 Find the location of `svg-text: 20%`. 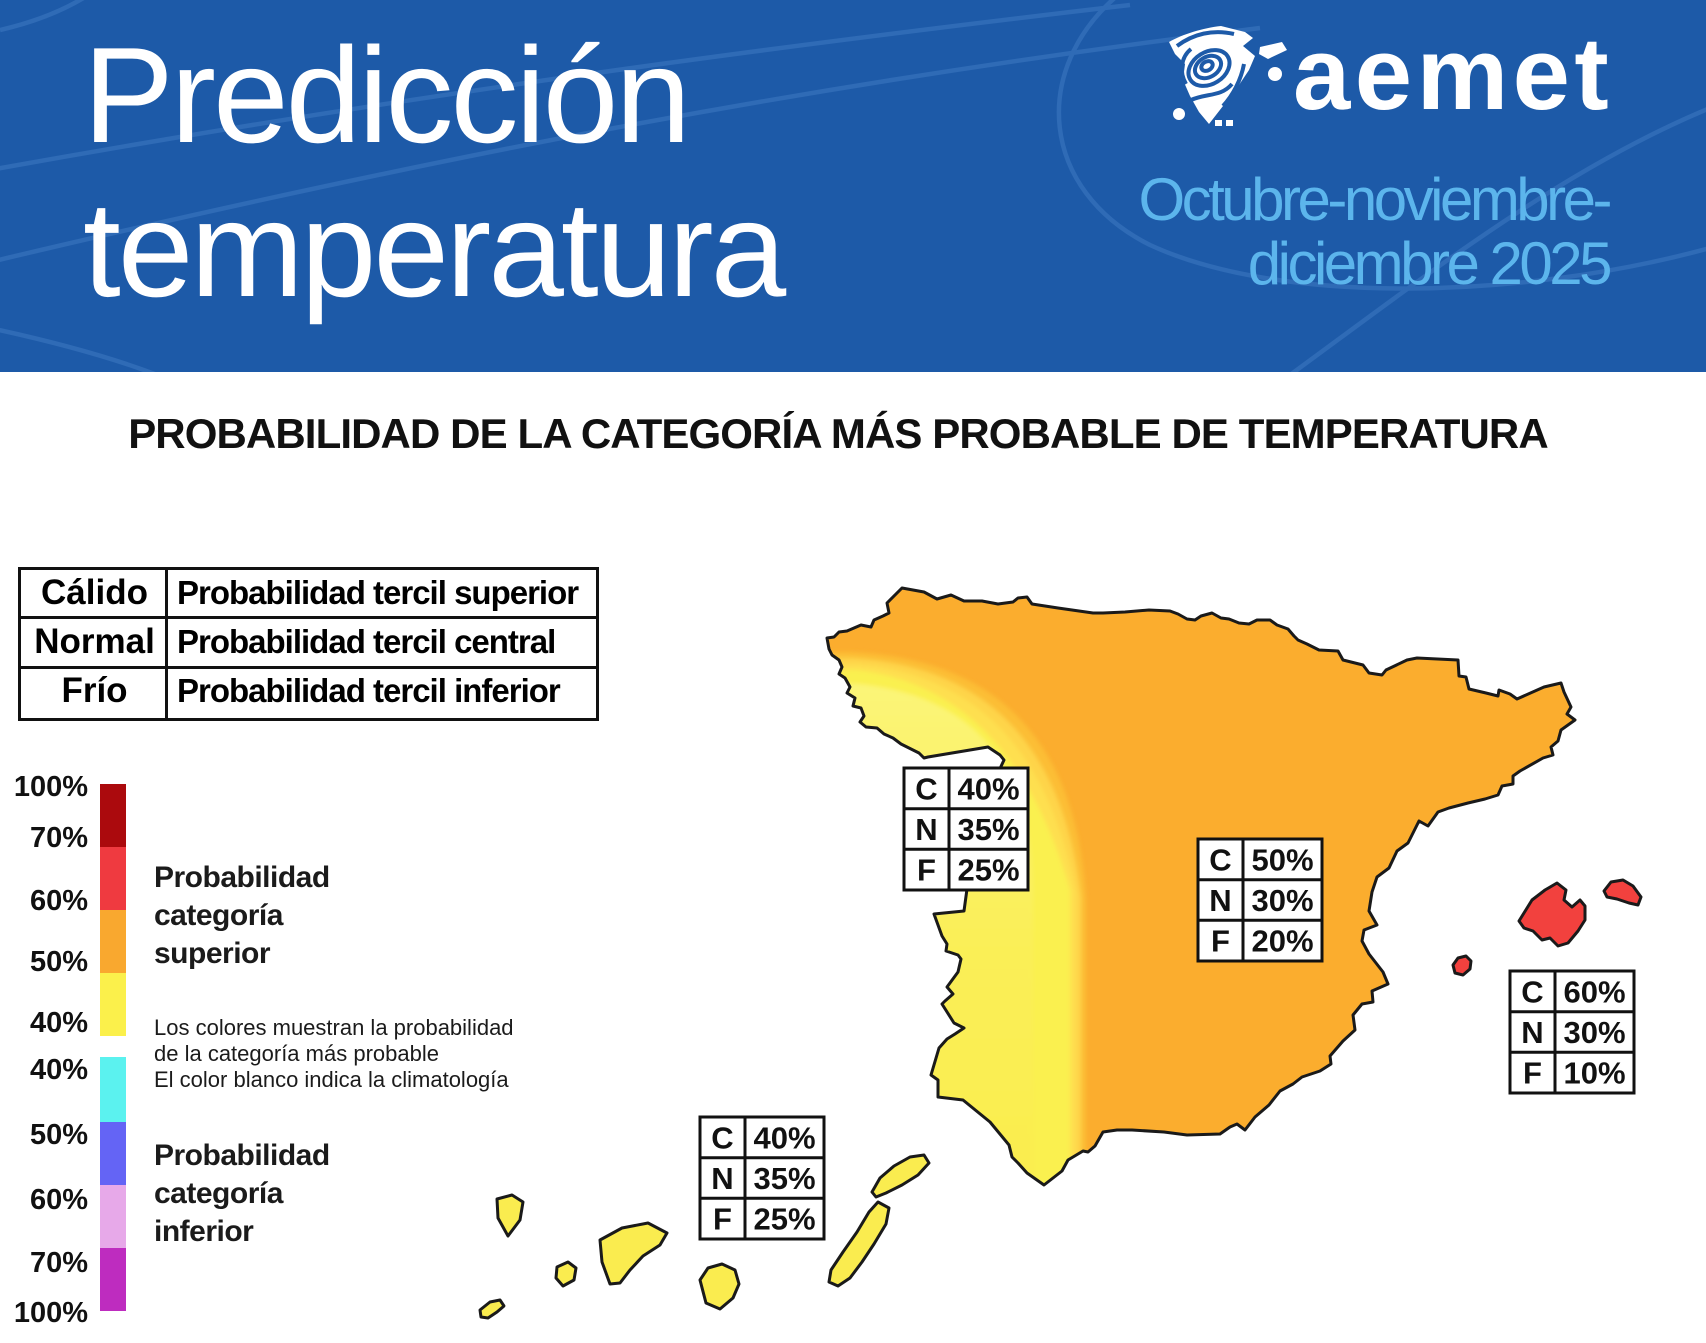

svg-text: 20% is located at coordinates (1282, 941).